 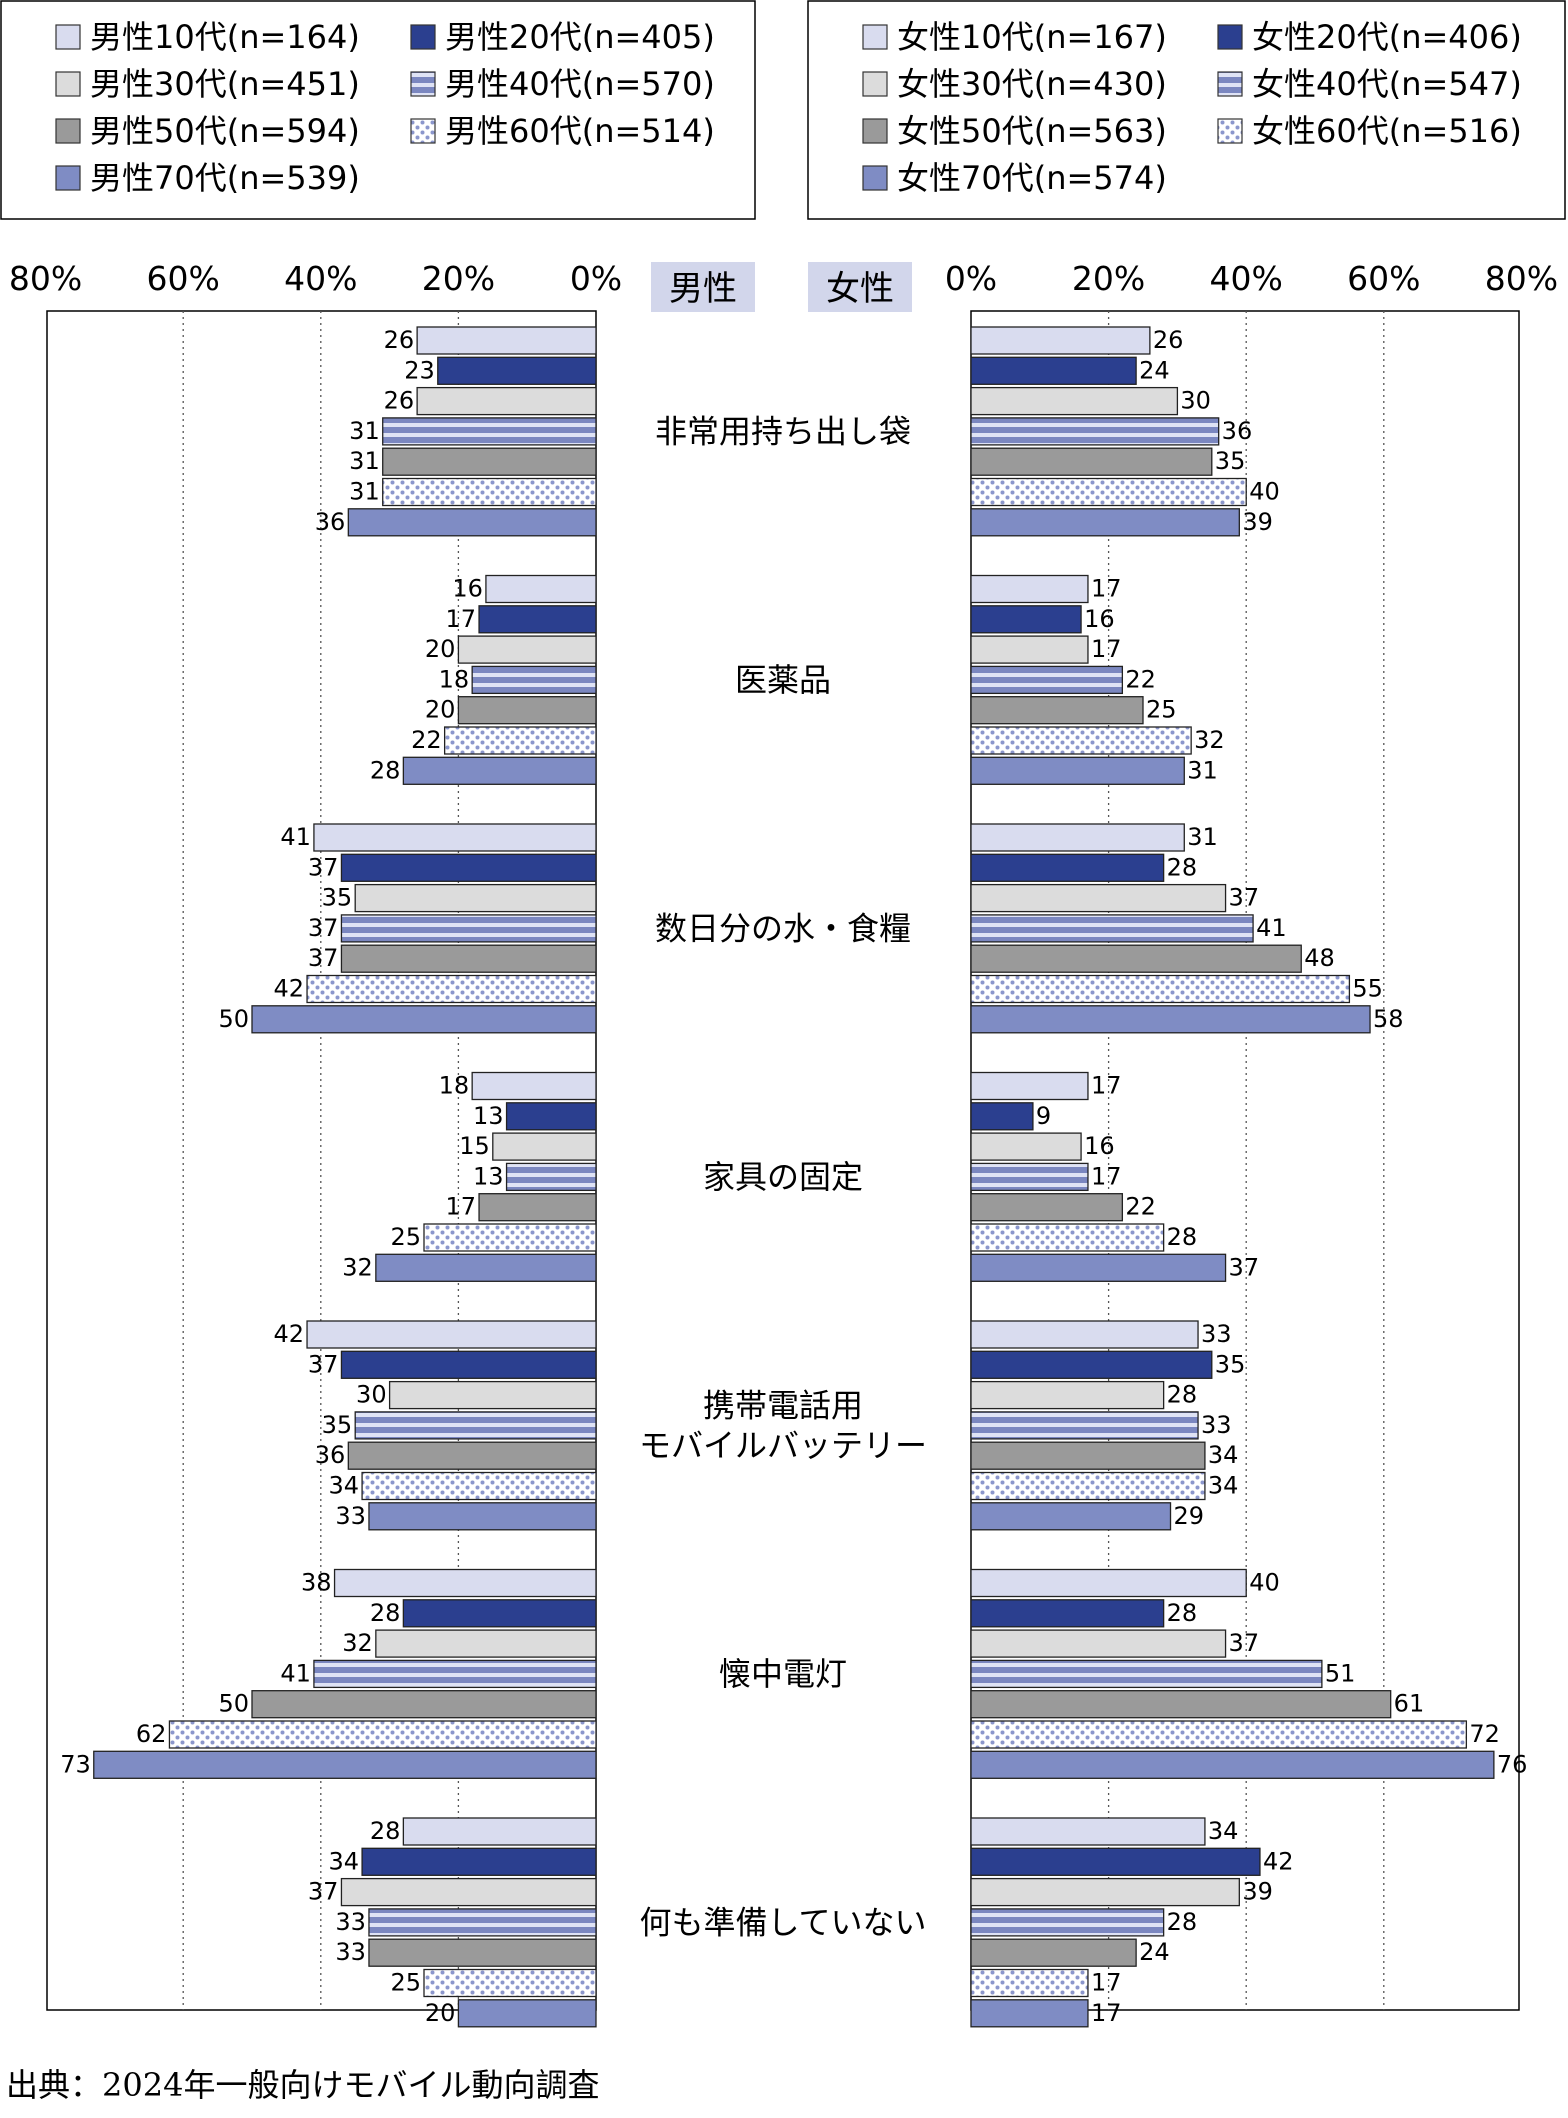 I want to click on data-label: 40, so click(x=1264, y=1583).